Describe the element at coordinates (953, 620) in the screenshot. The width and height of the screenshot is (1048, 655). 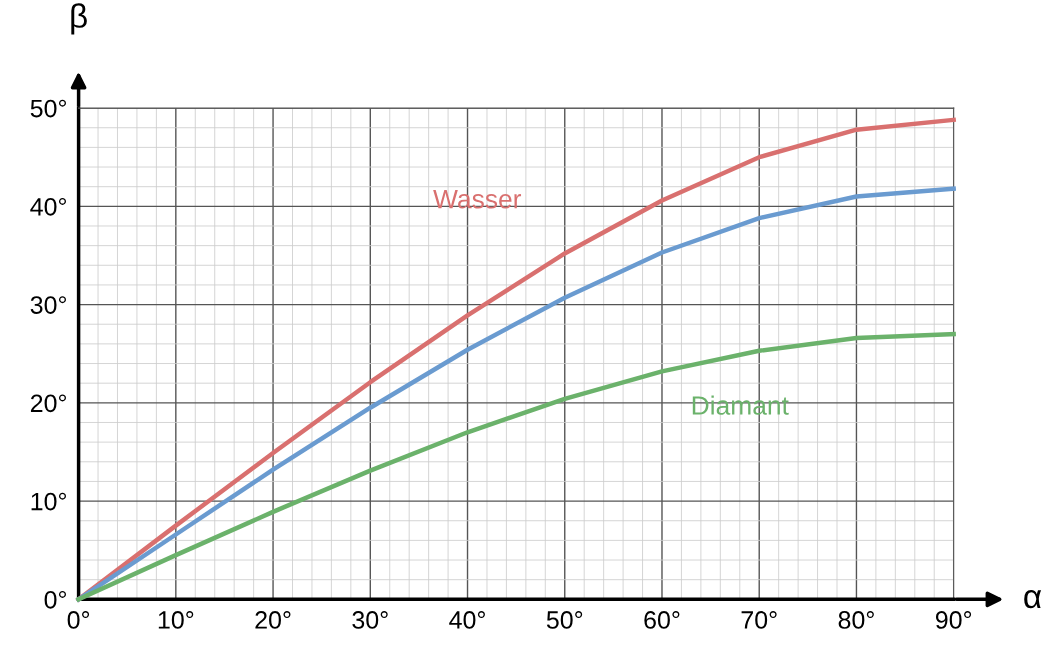
I see `x-tick-label: 90°` at that location.